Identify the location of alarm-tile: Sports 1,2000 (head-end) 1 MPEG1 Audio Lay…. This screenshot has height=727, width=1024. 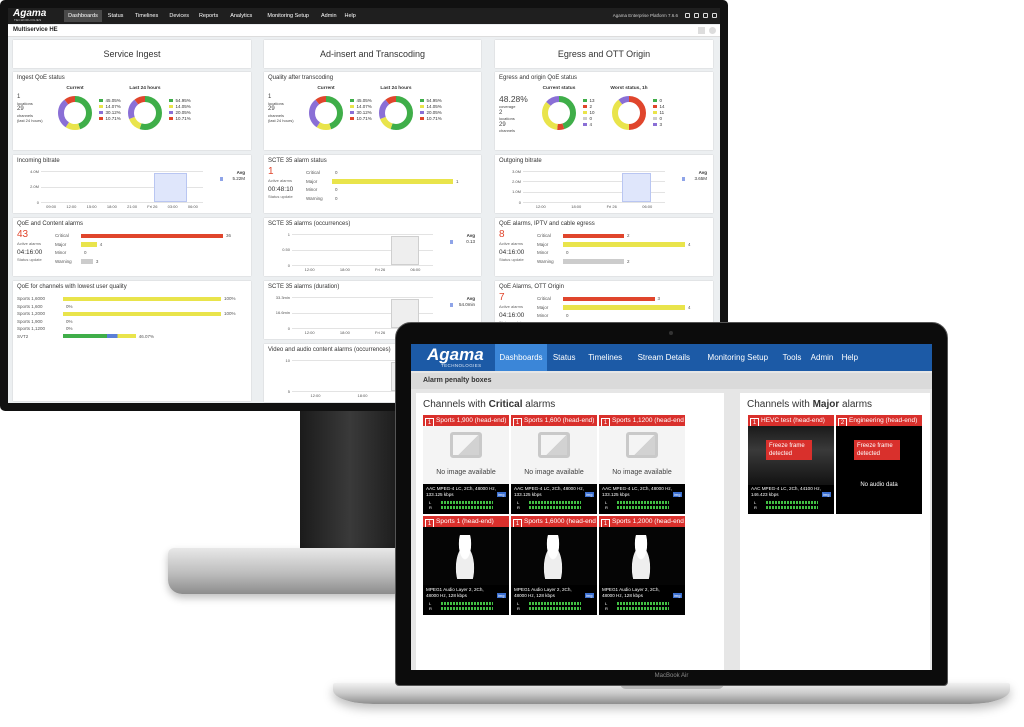
(642, 565).